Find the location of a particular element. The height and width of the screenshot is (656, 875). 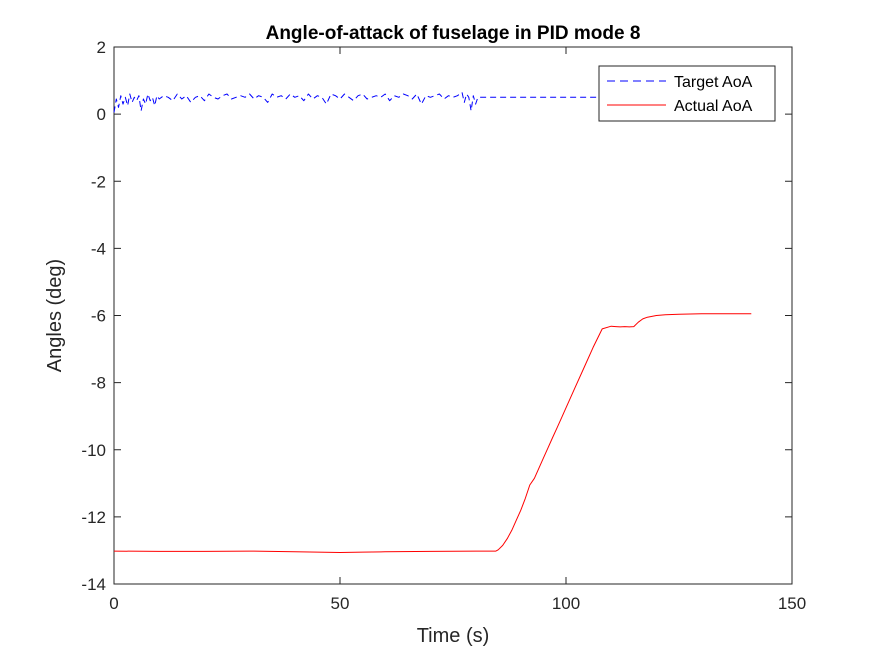

legend-label-actual-aoa: Actual AoA is located at coordinates (713, 106).